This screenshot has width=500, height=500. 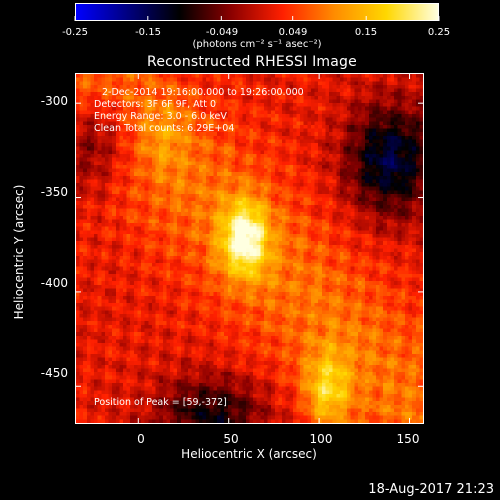 What do you see at coordinates (439, 32) in the screenshot?
I see `colorbar-tick-label: 0.25` at bounding box center [439, 32].